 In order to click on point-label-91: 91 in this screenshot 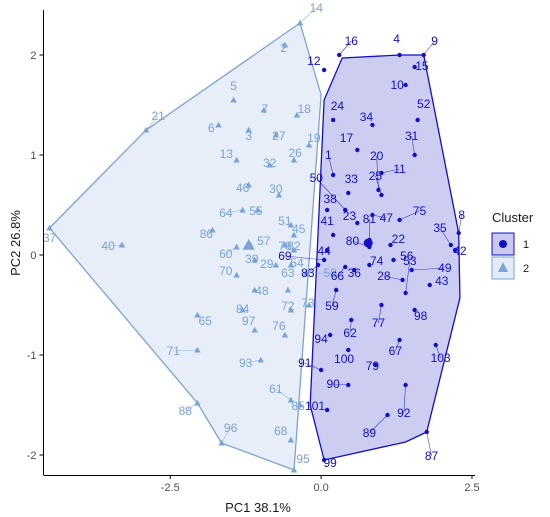, I will do `click(305, 363)`.